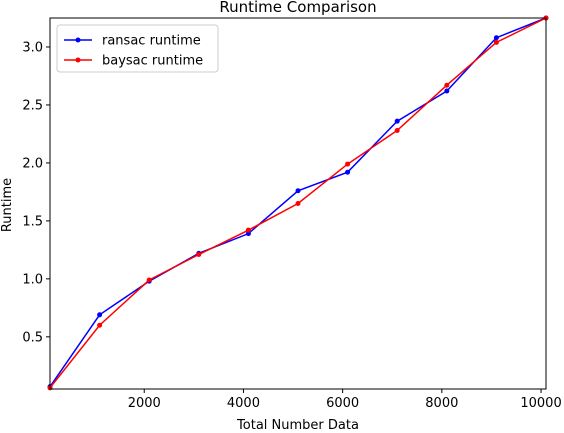 The width and height of the screenshot is (564, 433). Describe the element at coordinates (32, 279) in the screenshot. I see `y-tick-label: 1.0` at that location.